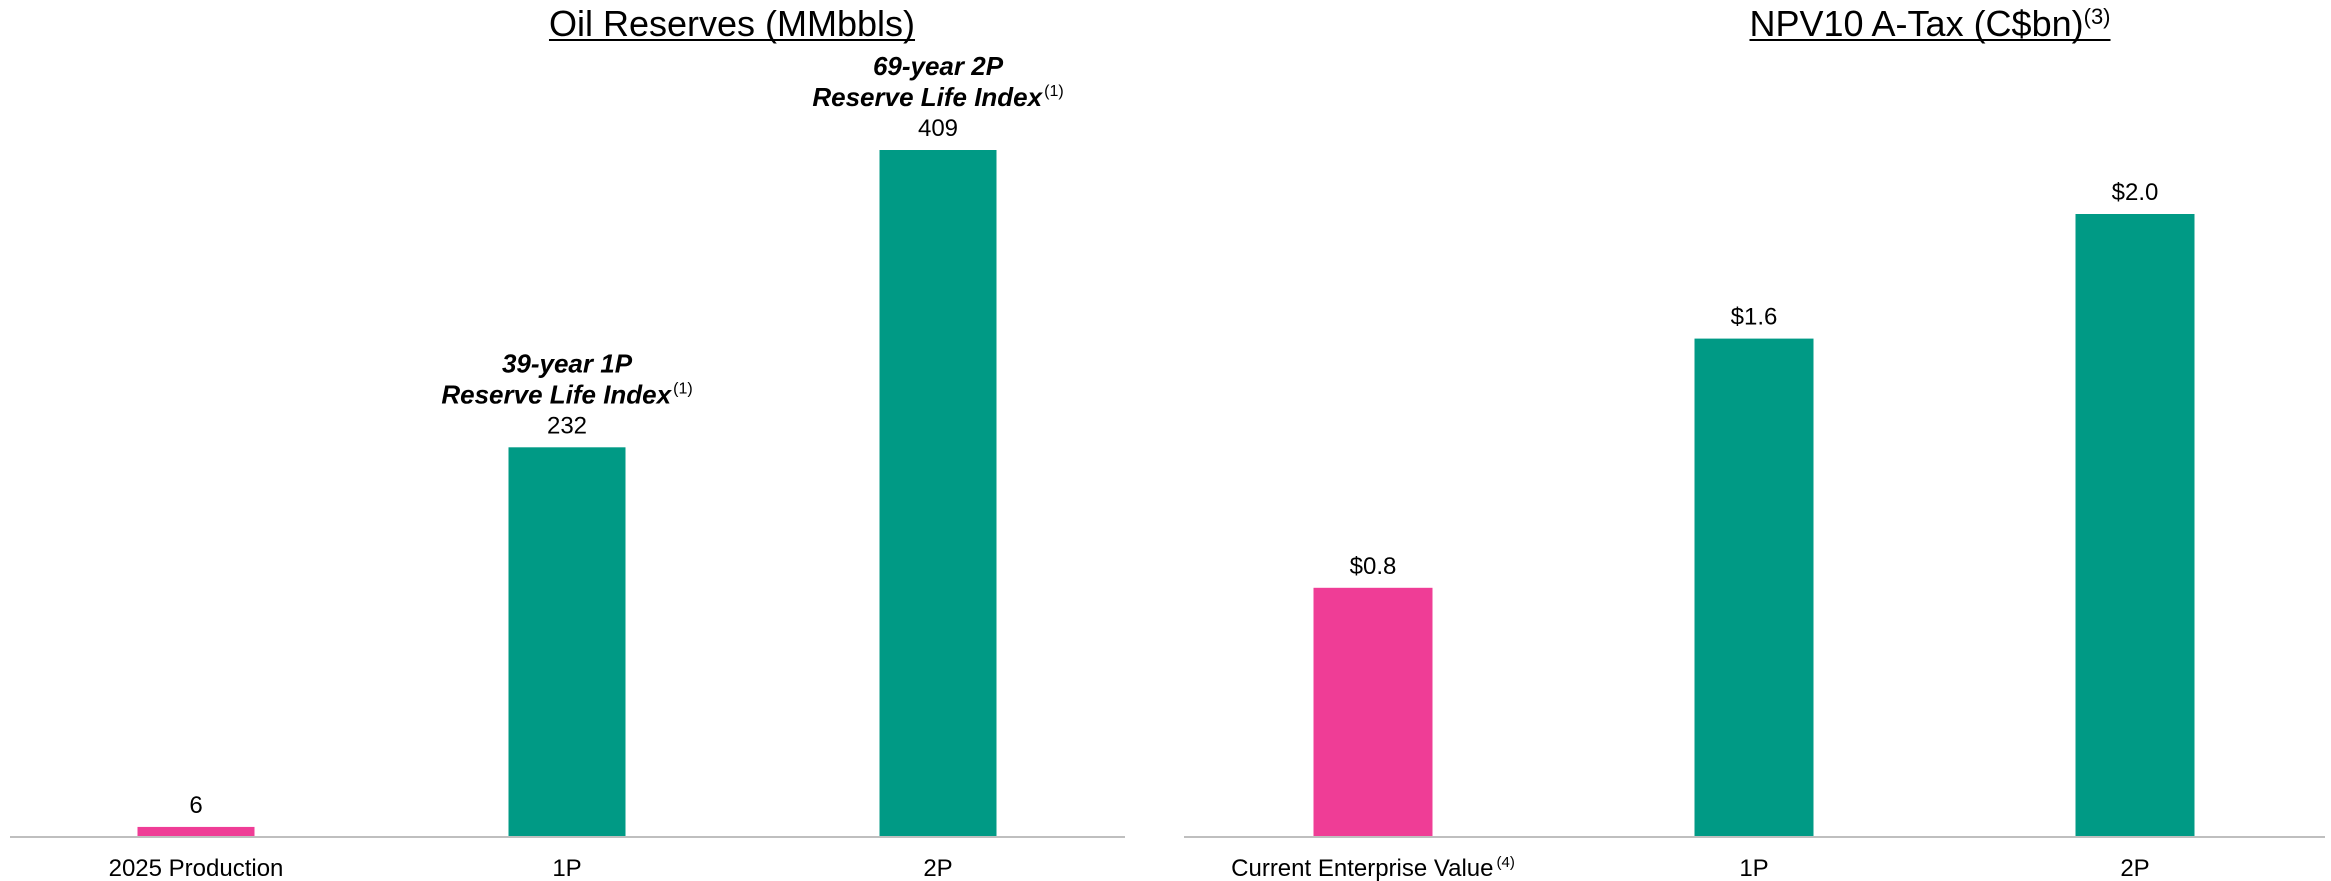 The image size is (2331, 881). What do you see at coordinates (567, 642) in the screenshot?
I see `oil-reserves-bar-1p` at bounding box center [567, 642].